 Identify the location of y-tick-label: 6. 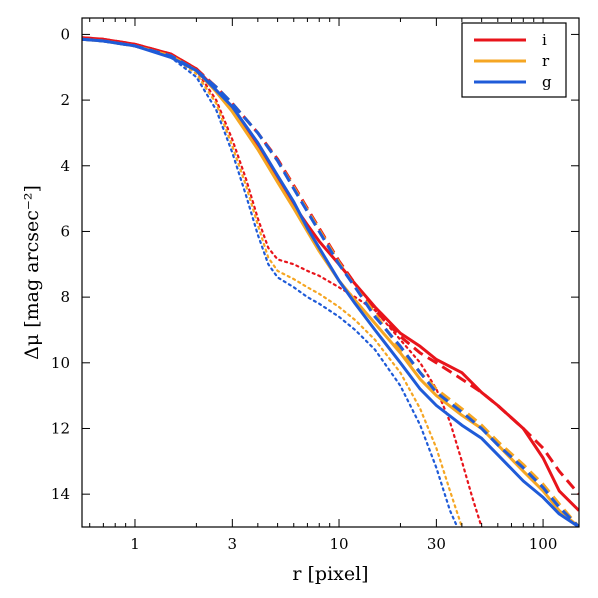
(65, 231).